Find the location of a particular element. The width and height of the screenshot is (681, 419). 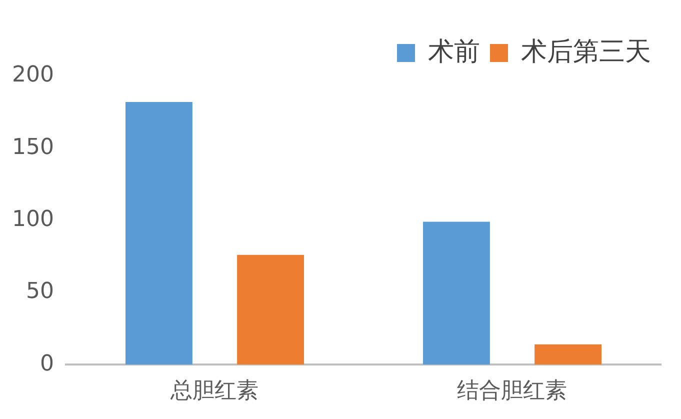

y-tick-label: 100 is located at coordinates (33, 219).